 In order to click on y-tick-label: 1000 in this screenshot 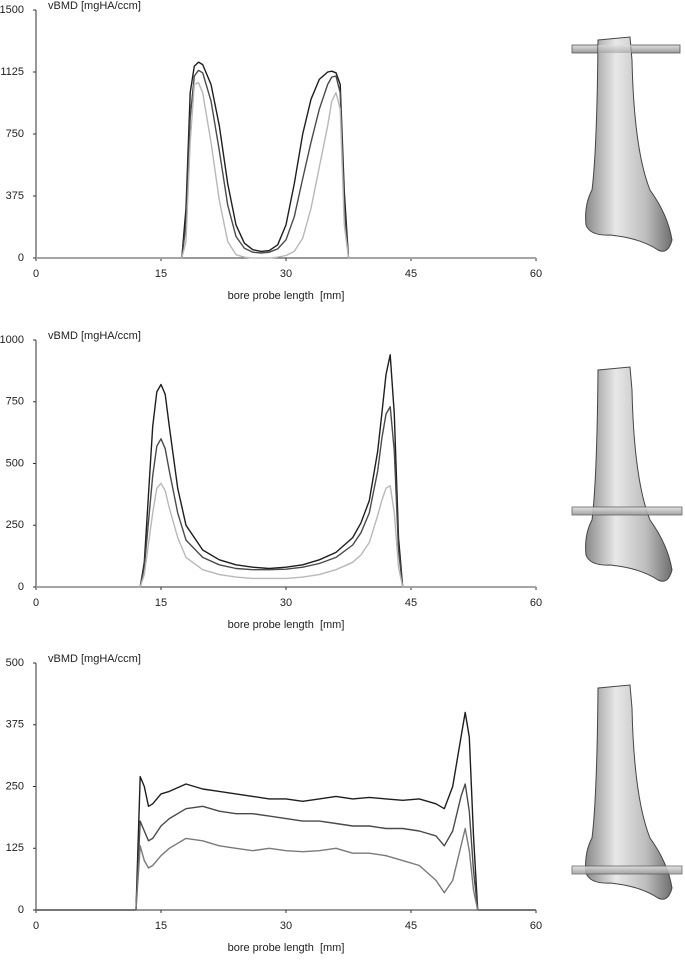, I will do `click(12, 340)`.